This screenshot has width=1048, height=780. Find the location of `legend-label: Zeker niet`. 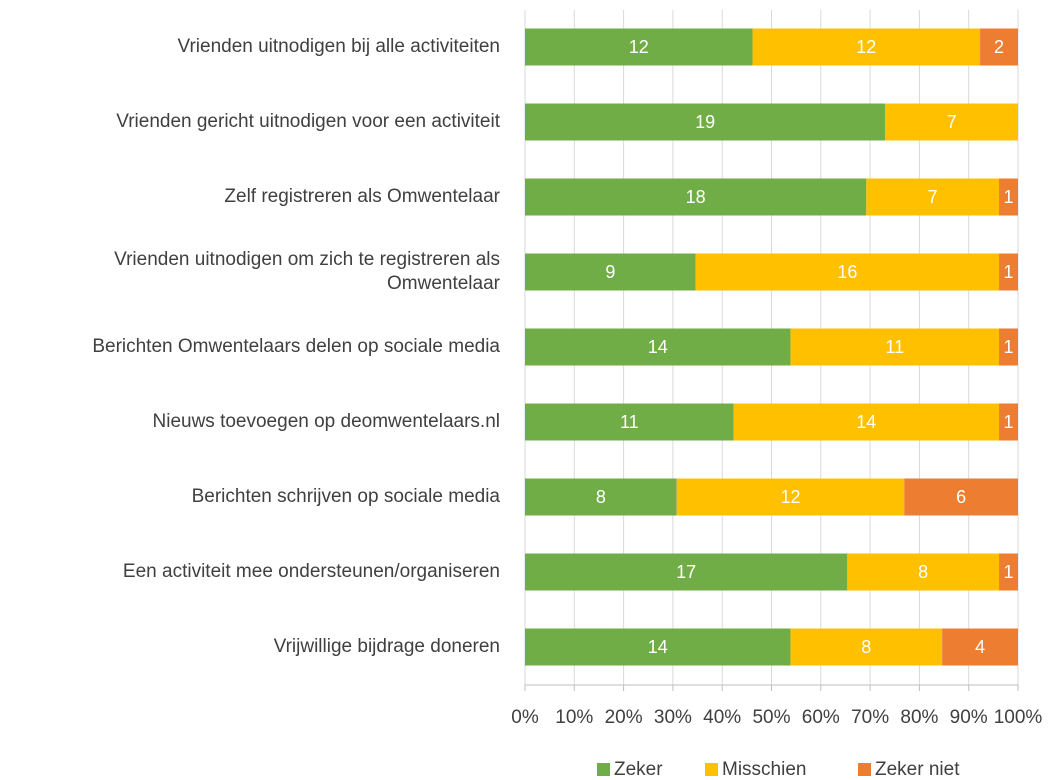

legend-label: Zeker niet is located at coordinates (917, 769).